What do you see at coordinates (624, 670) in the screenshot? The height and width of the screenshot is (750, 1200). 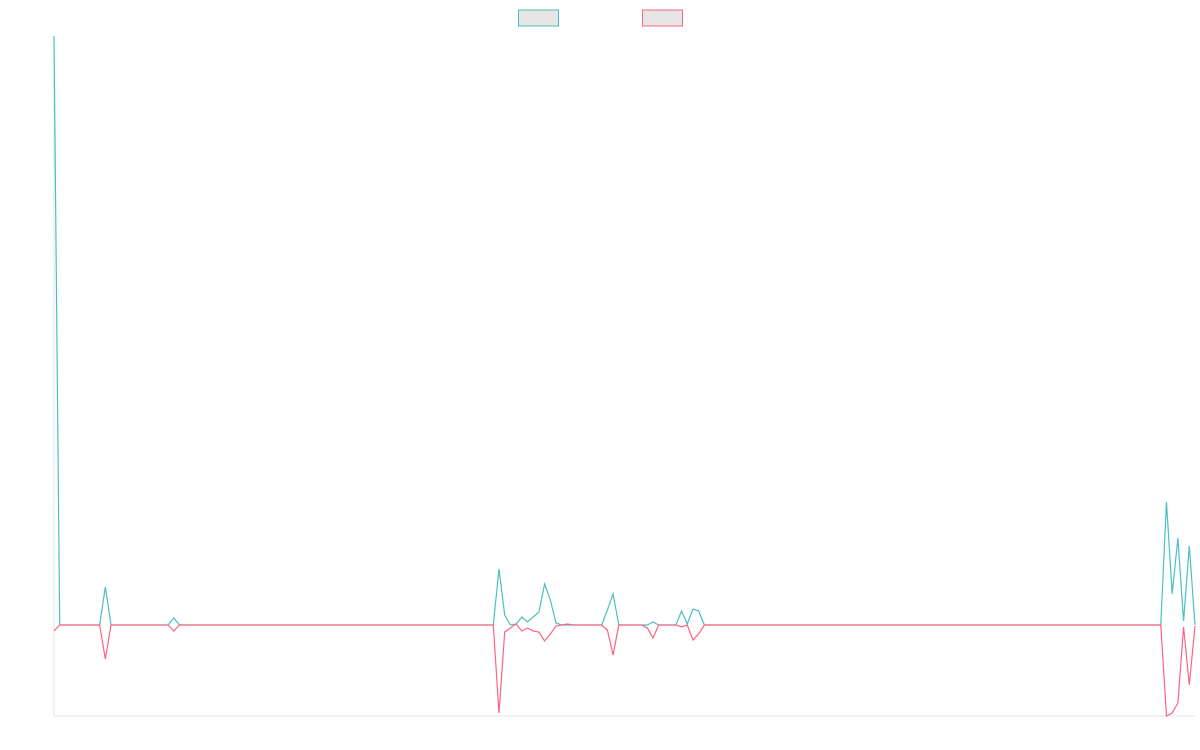 I see `series-line` at bounding box center [624, 670].